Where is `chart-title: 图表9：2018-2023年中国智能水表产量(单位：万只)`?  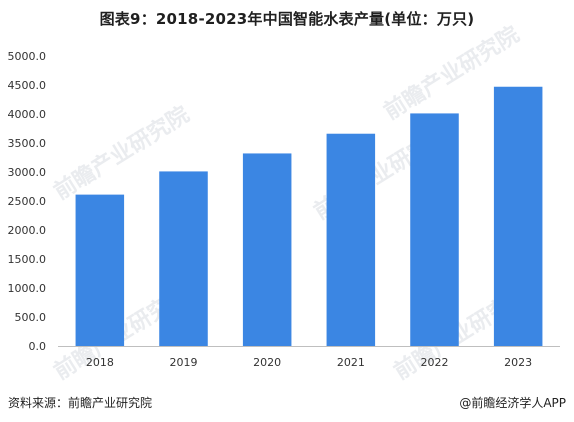
chart-title: 图表9：2018-2023年中国智能水表产量(单位：万只) is located at coordinates (287, 19).